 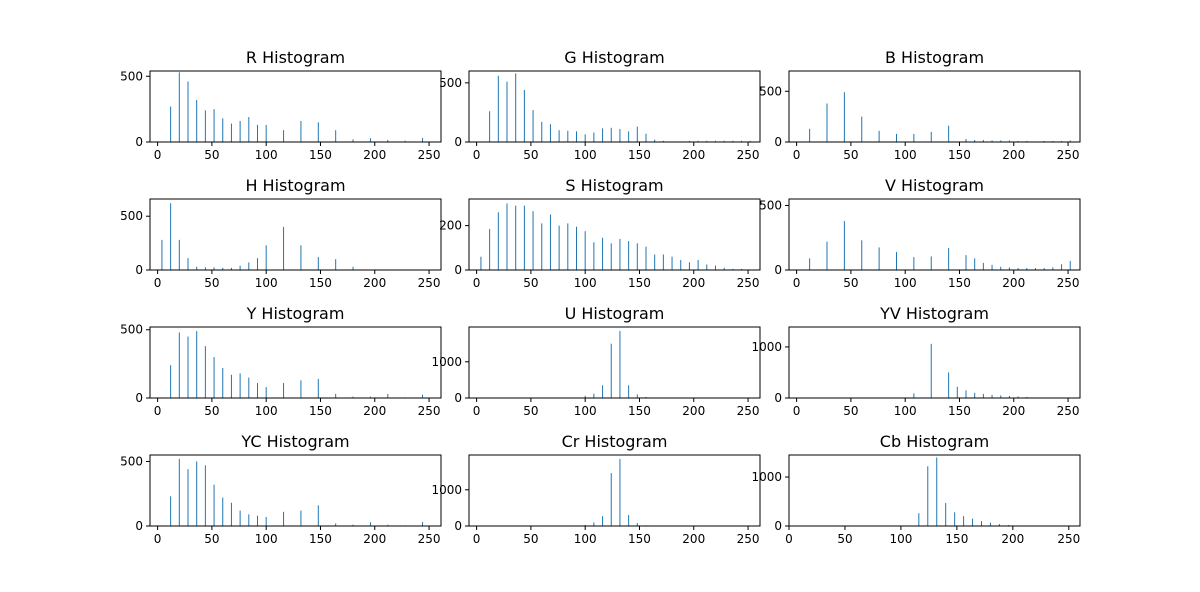 I want to click on chart-title: Cr Histogram, so click(x=615, y=441).